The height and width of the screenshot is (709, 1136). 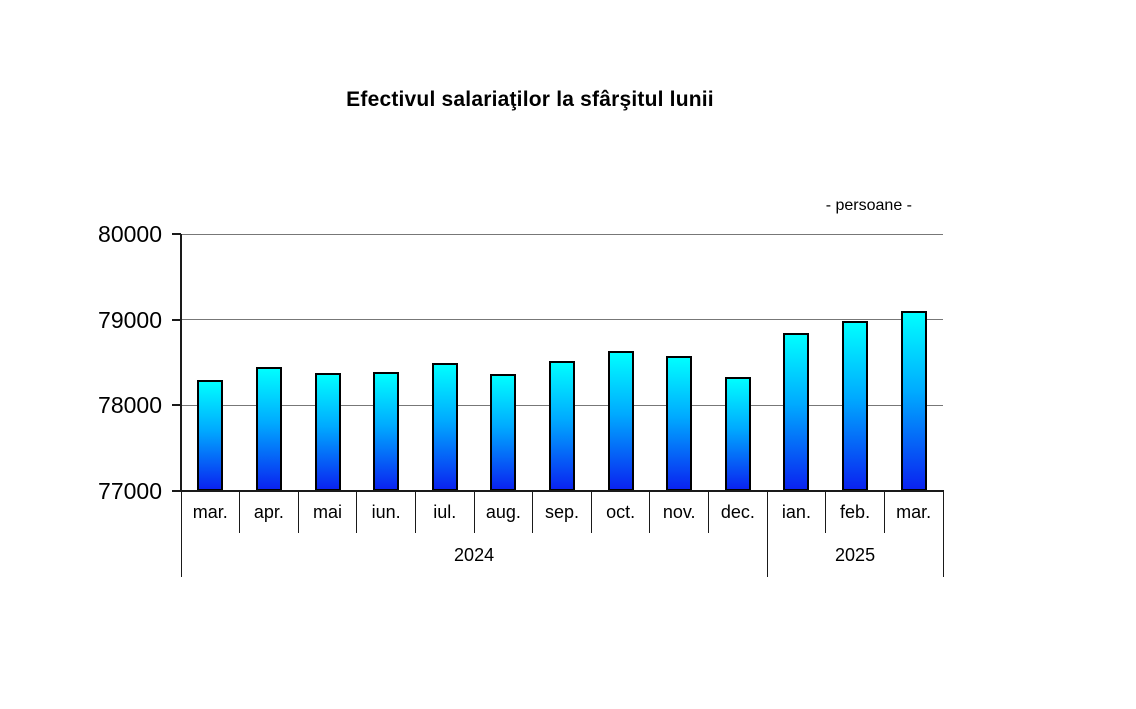 What do you see at coordinates (855, 406) in the screenshot?
I see `bar-feb.-11` at bounding box center [855, 406].